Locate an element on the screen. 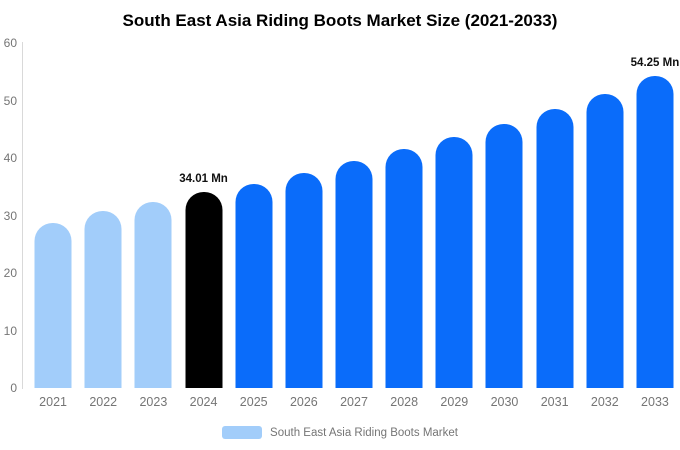 This screenshot has width=680, height=450. bar-slot-2022: 2022 is located at coordinates (103, 226).